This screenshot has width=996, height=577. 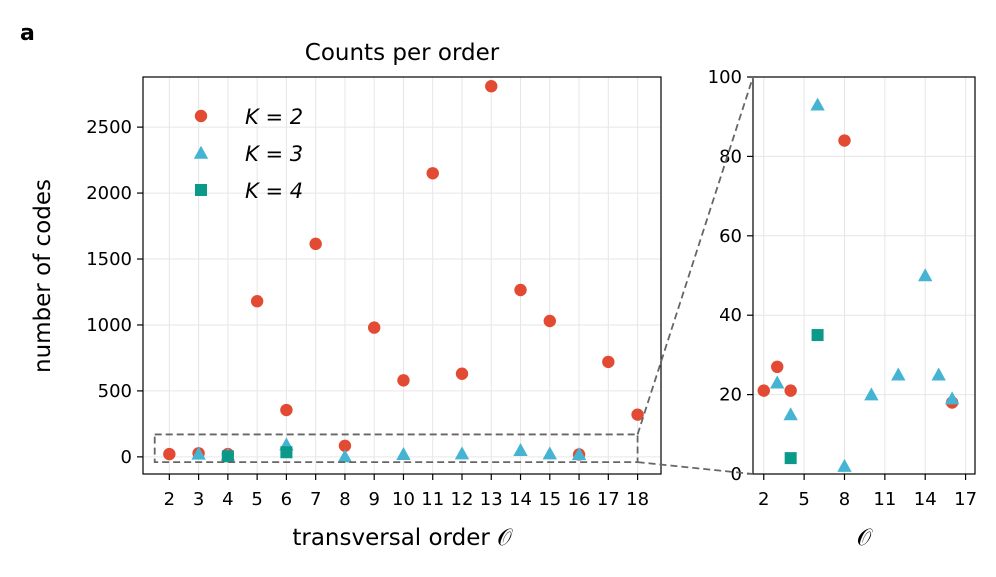 What do you see at coordinates (730, 156) in the screenshot?
I see `y-tick-label: 80` at bounding box center [730, 156].